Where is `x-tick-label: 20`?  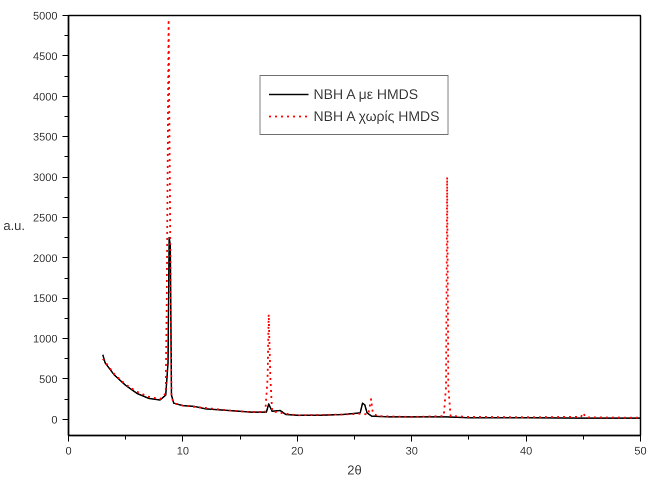
x-tick-label: 20 is located at coordinates (297, 452).